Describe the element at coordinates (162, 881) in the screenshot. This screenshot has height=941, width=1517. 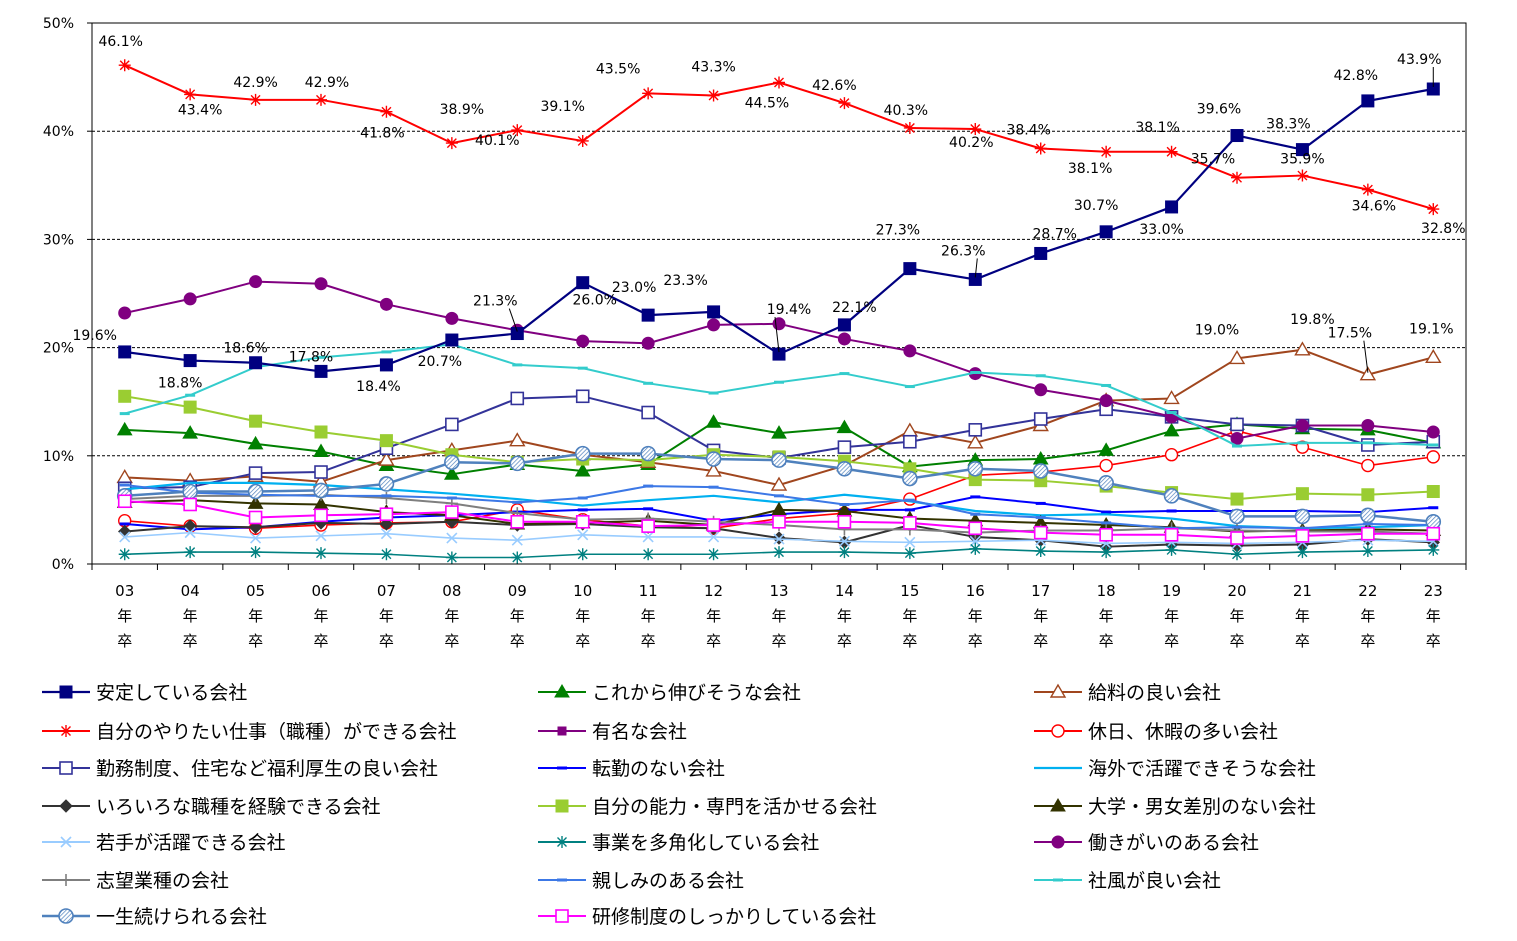
I see `legend-label: 志望業種の会社` at that location.